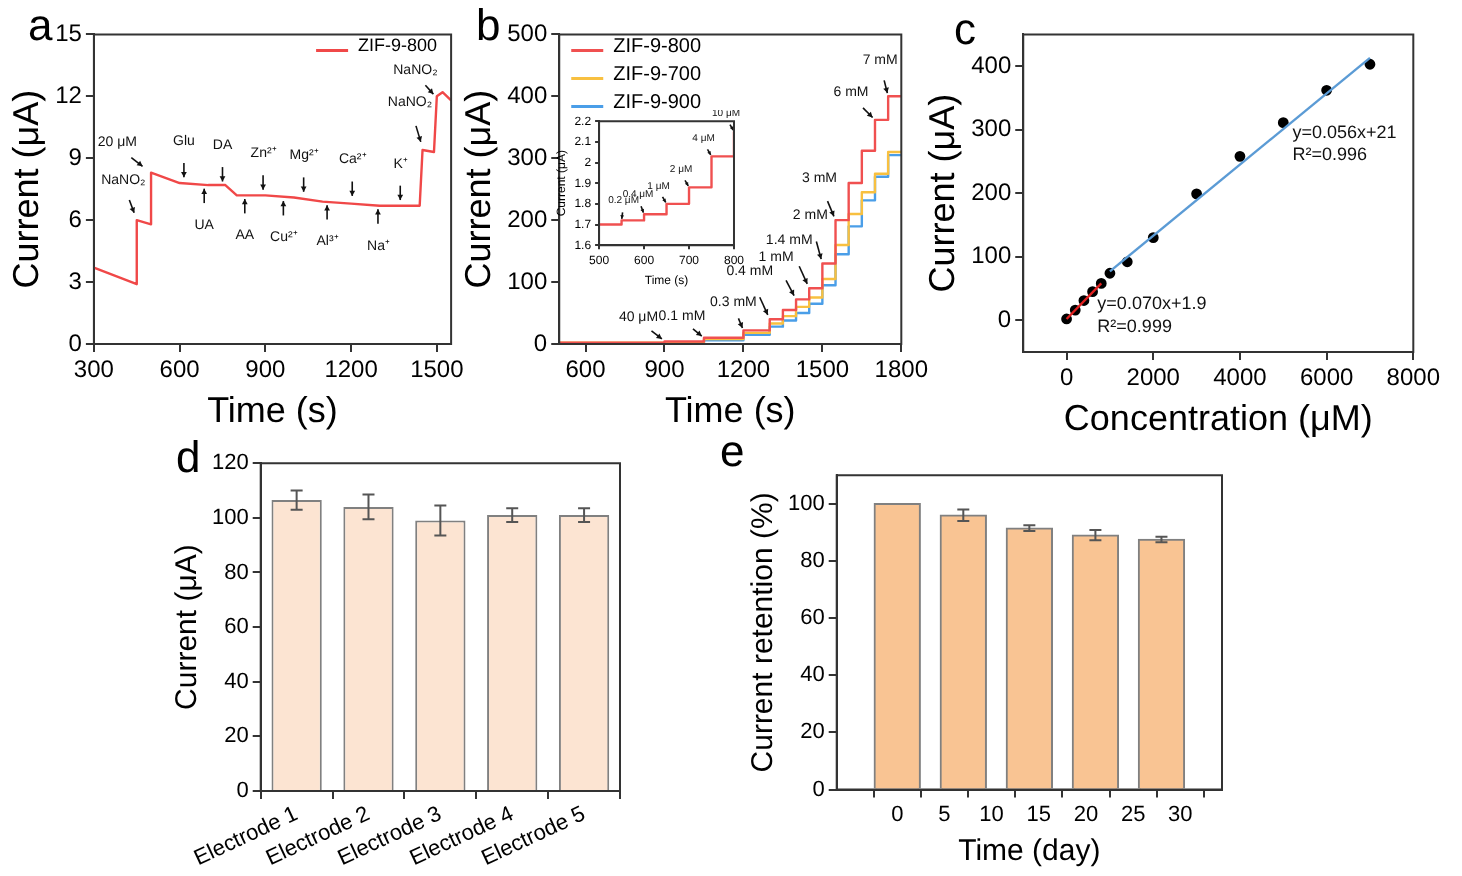 The image size is (1462, 876). Describe the element at coordinates (1180, 814) in the screenshot. I see `x-tick-label: 30` at that location.